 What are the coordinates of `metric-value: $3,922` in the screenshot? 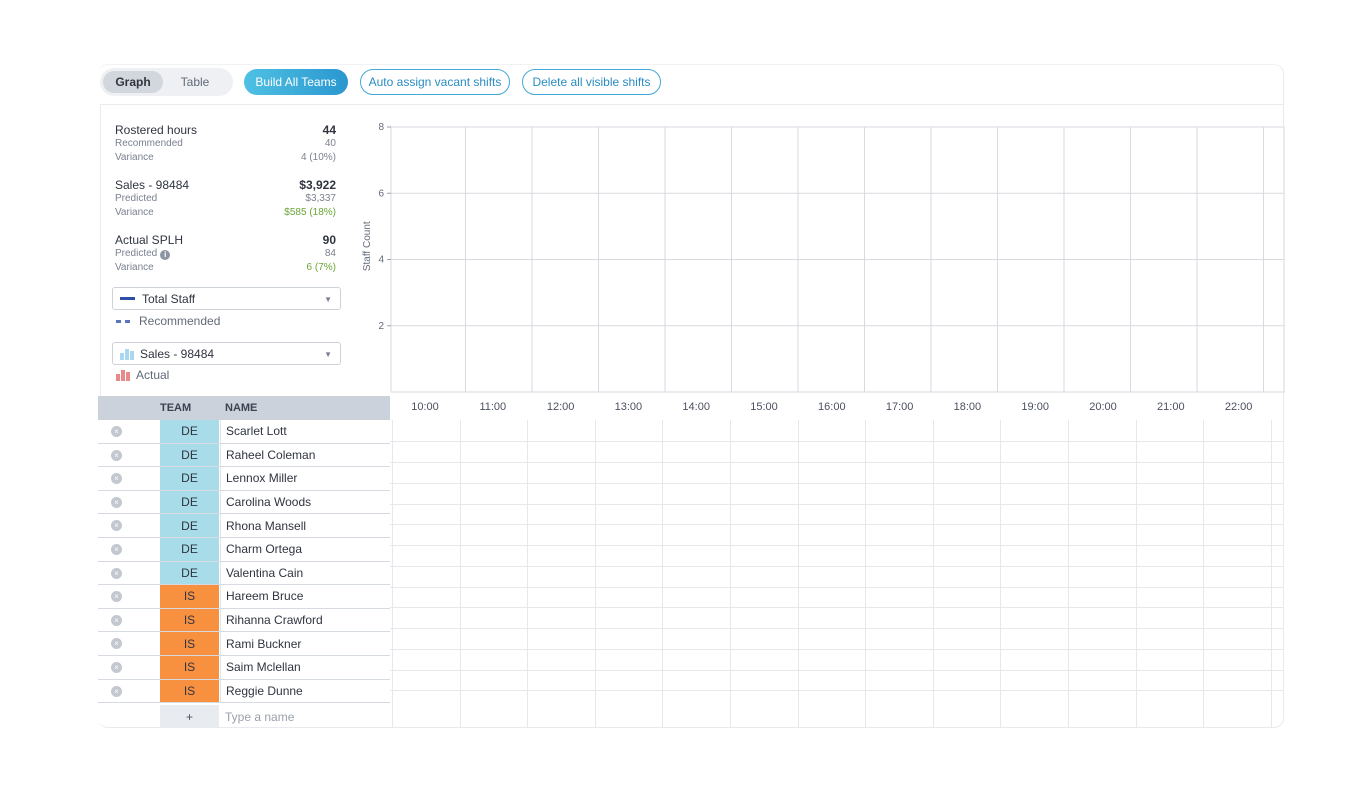 It's located at (317, 185).